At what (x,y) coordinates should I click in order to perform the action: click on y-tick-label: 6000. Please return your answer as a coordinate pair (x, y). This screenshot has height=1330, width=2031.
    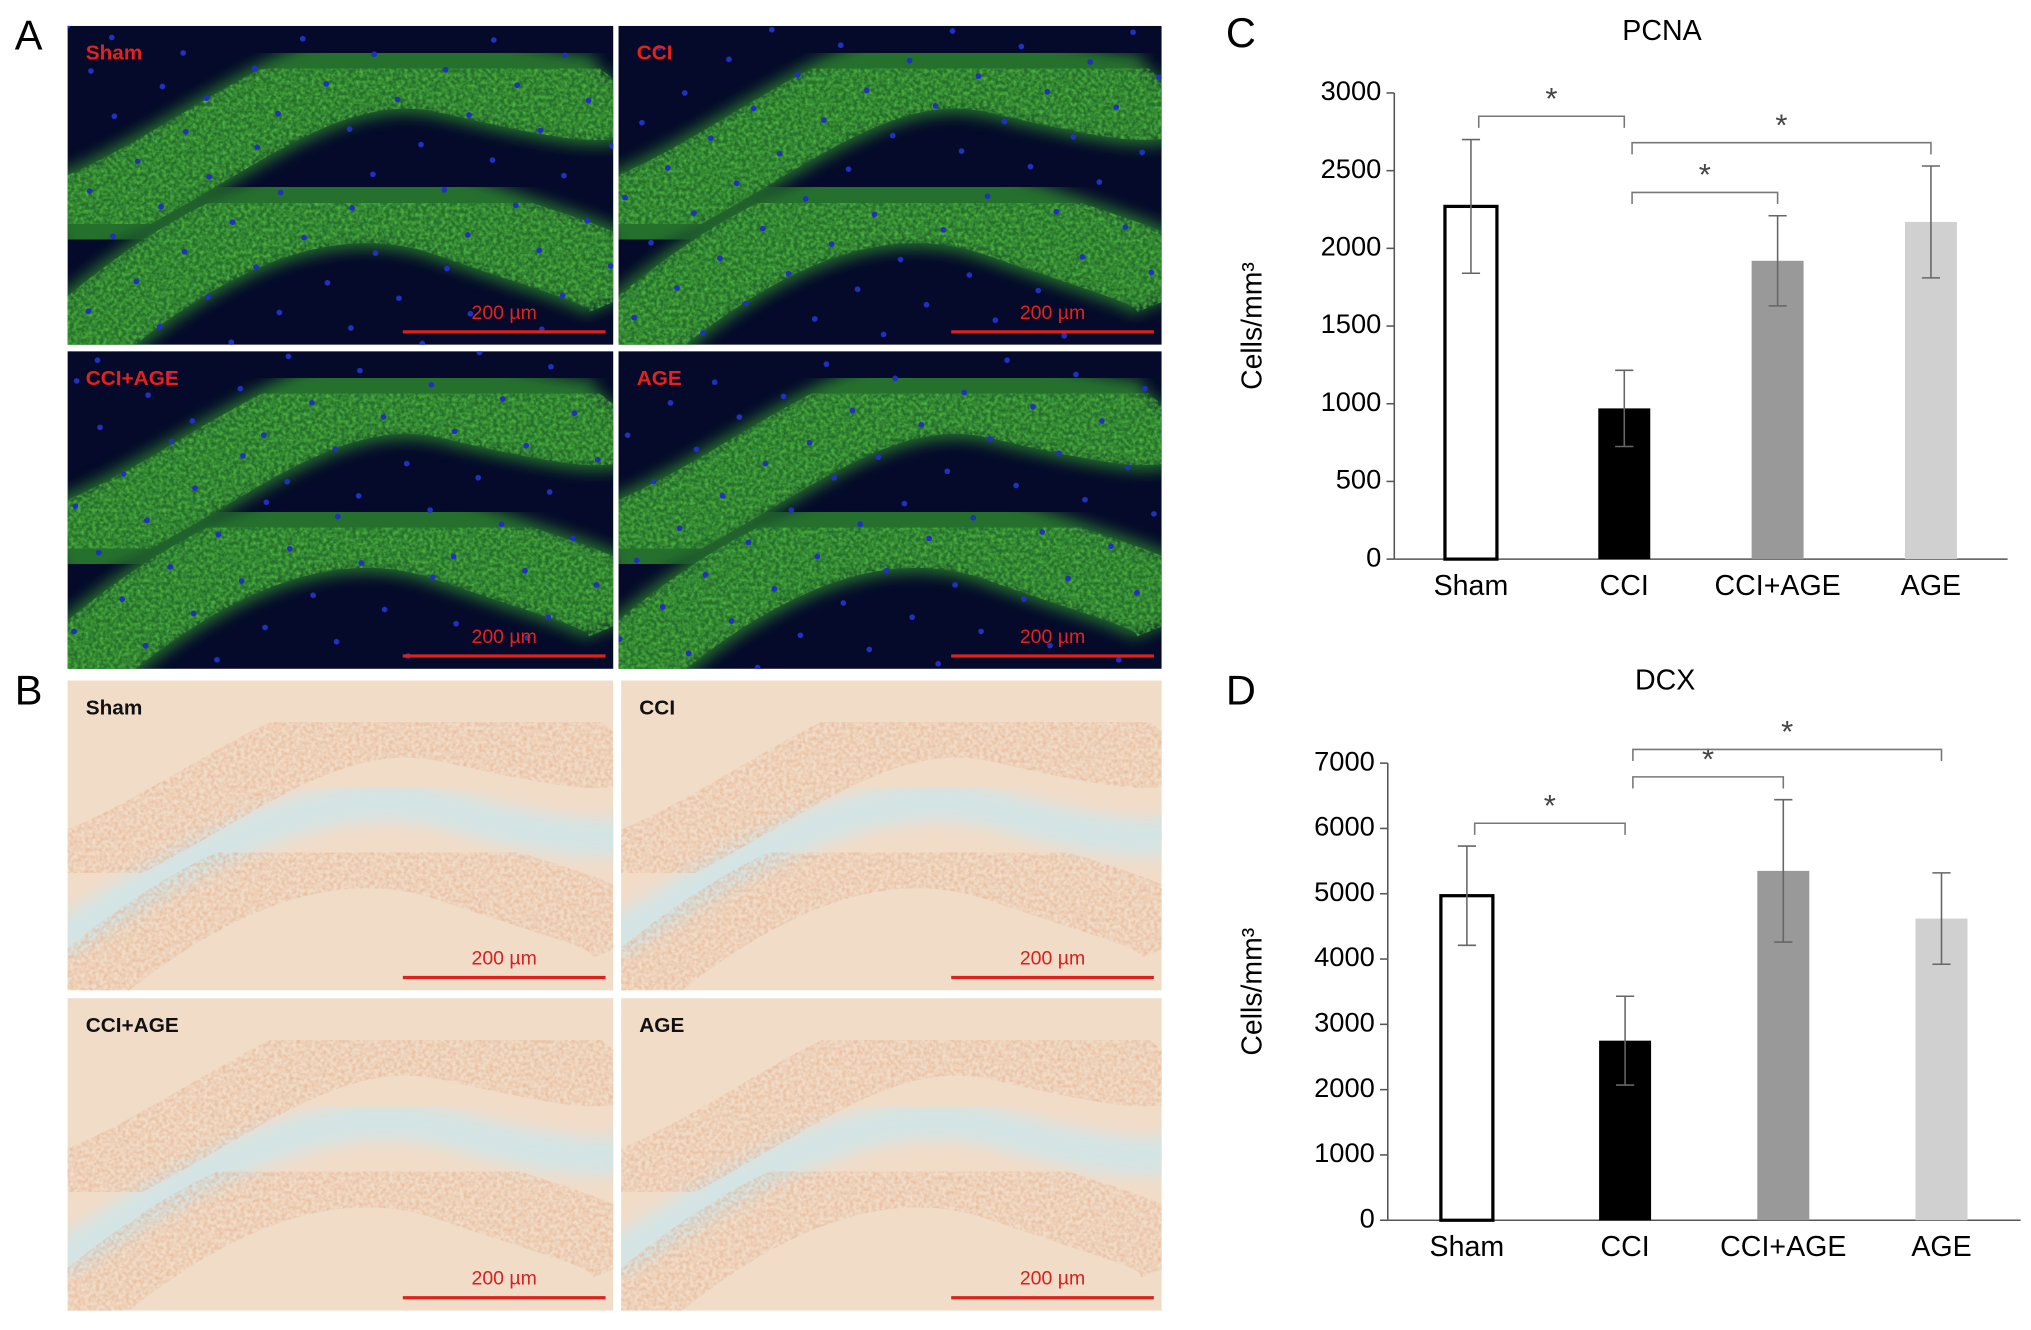
    Looking at the image, I should click on (1344, 826).